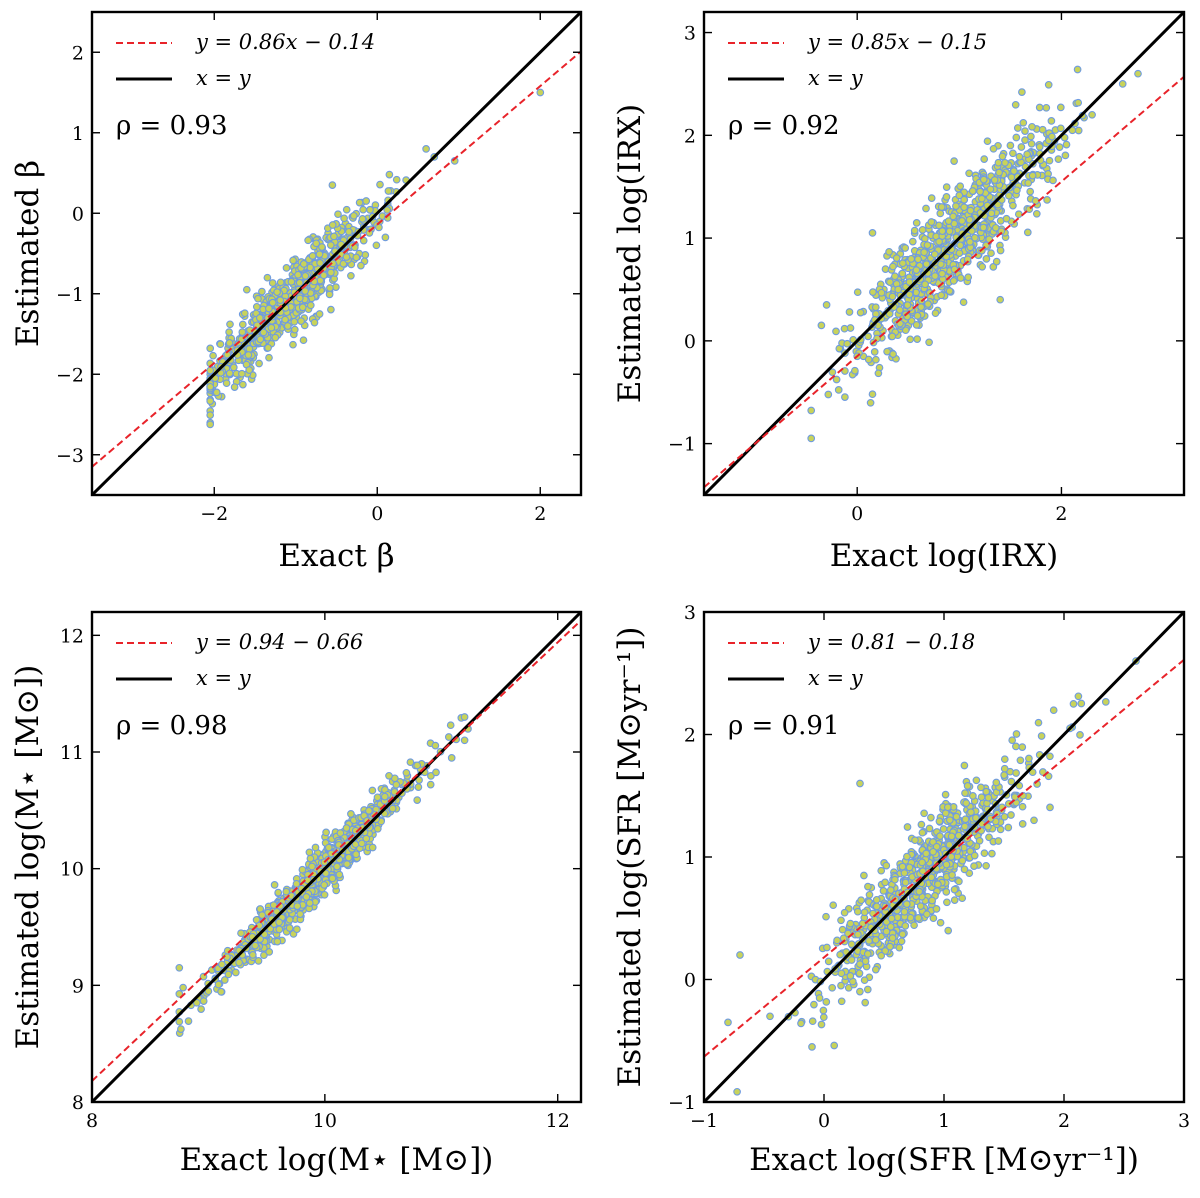 This screenshot has width=1200, height=1198. What do you see at coordinates (944, 1121) in the screenshot?
I see `x-tick-label: 1` at bounding box center [944, 1121].